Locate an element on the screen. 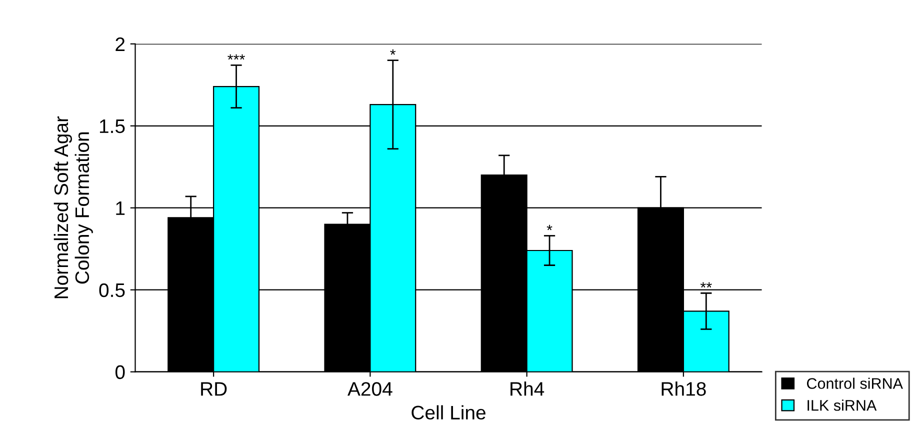 This screenshot has width=920, height=439. x-axis-title: Cell Line is located at coordinates (449, 412).